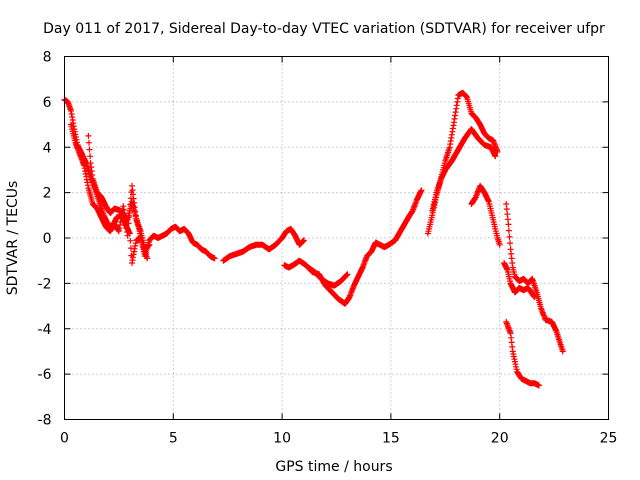  Describe the element at coordinates (47, 239) in the screenshot. I see `y-tick-label: 0` at that location.